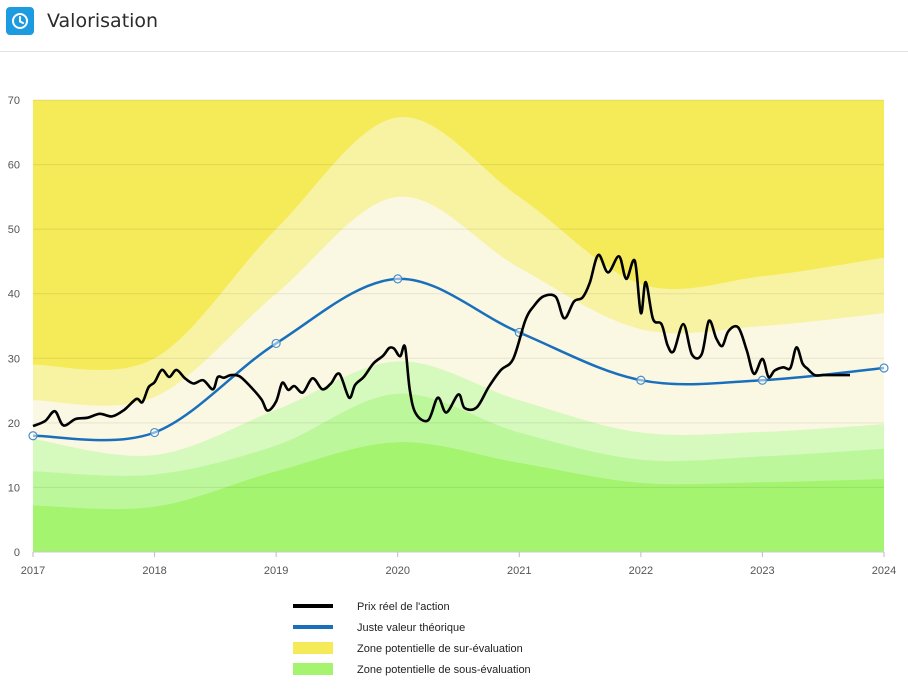 Image resolution: width=908 pixels, height=689 pixels. I want to click on y-tick-label: 50, so click(14, 230).